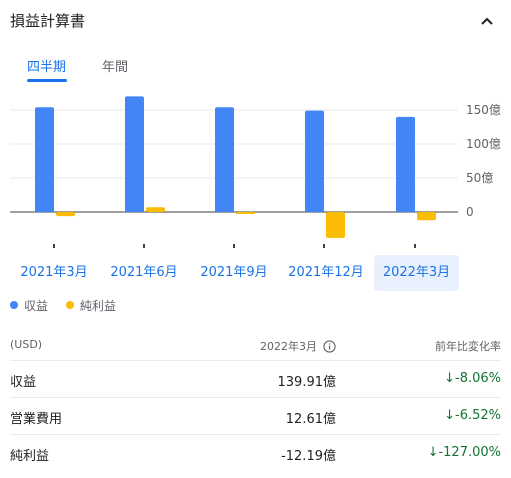 The image size is (511, 478). I want to click on chart-legend: 収益 純利益, so click(70, 305).